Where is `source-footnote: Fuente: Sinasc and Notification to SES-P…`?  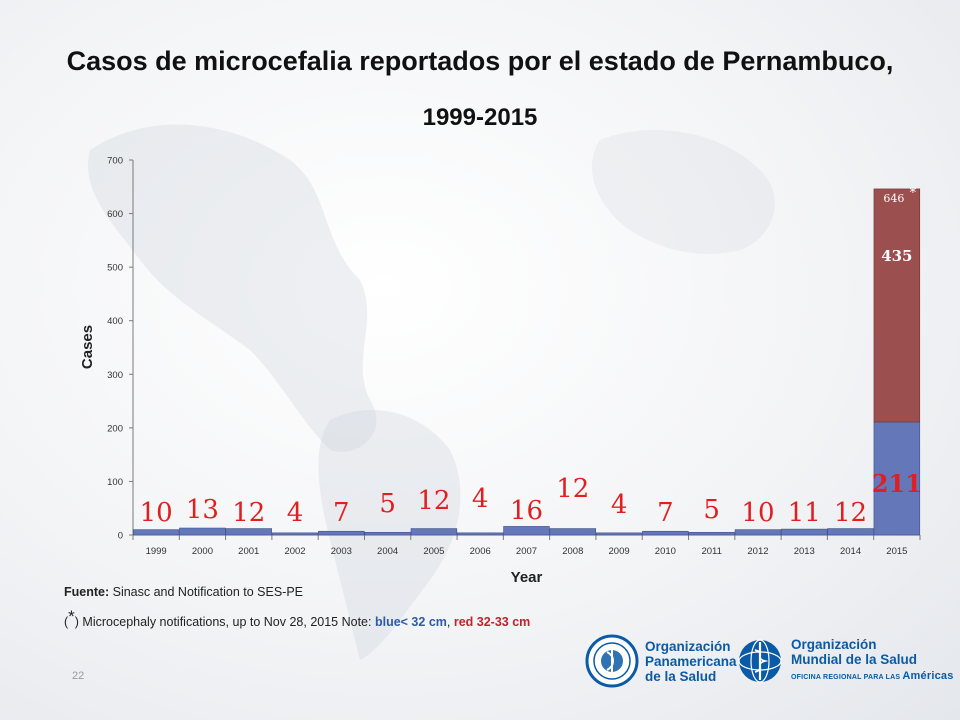 source-footnote: Fuente: Sinasc and Notification to SES-P… is located at coordinates (183, 592).